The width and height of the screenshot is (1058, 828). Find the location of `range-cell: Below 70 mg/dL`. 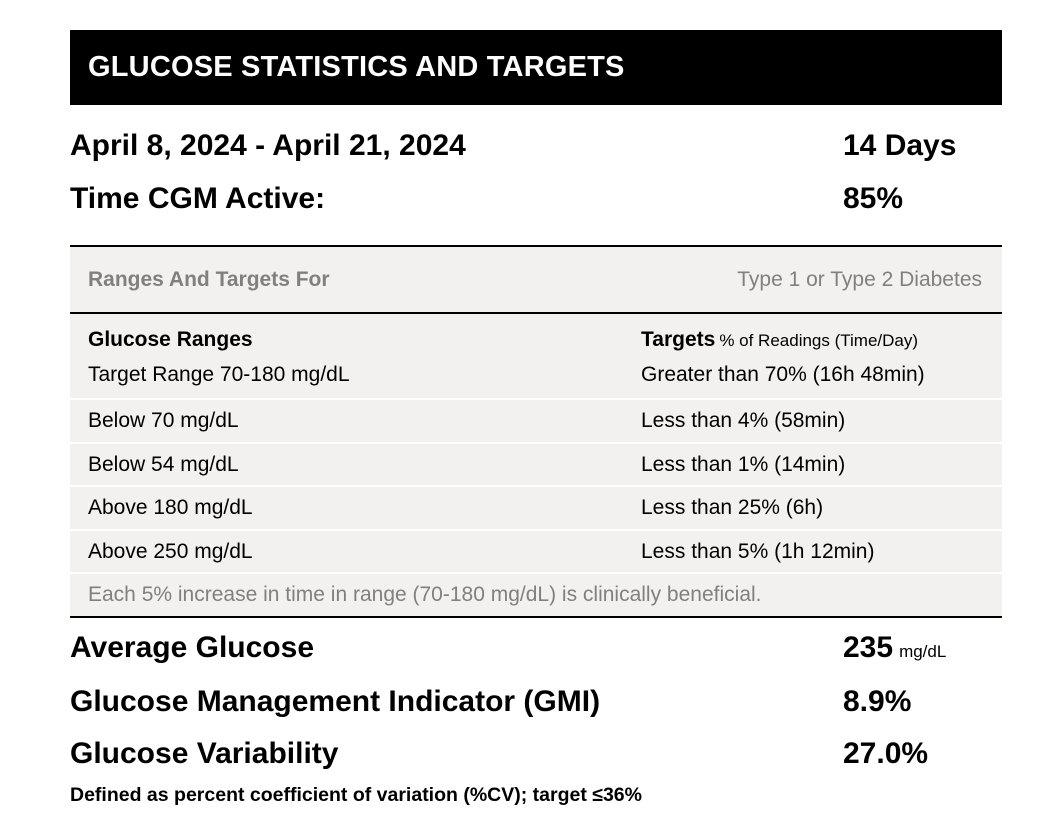

range-cell: Below 70 mg/dL is located at coordinates (163, 420).